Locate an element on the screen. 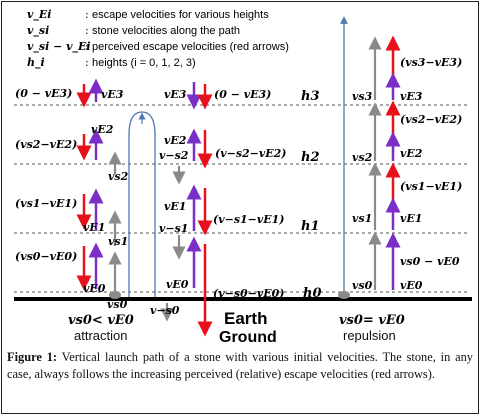  ground-line is located at coordinates (243, 299).